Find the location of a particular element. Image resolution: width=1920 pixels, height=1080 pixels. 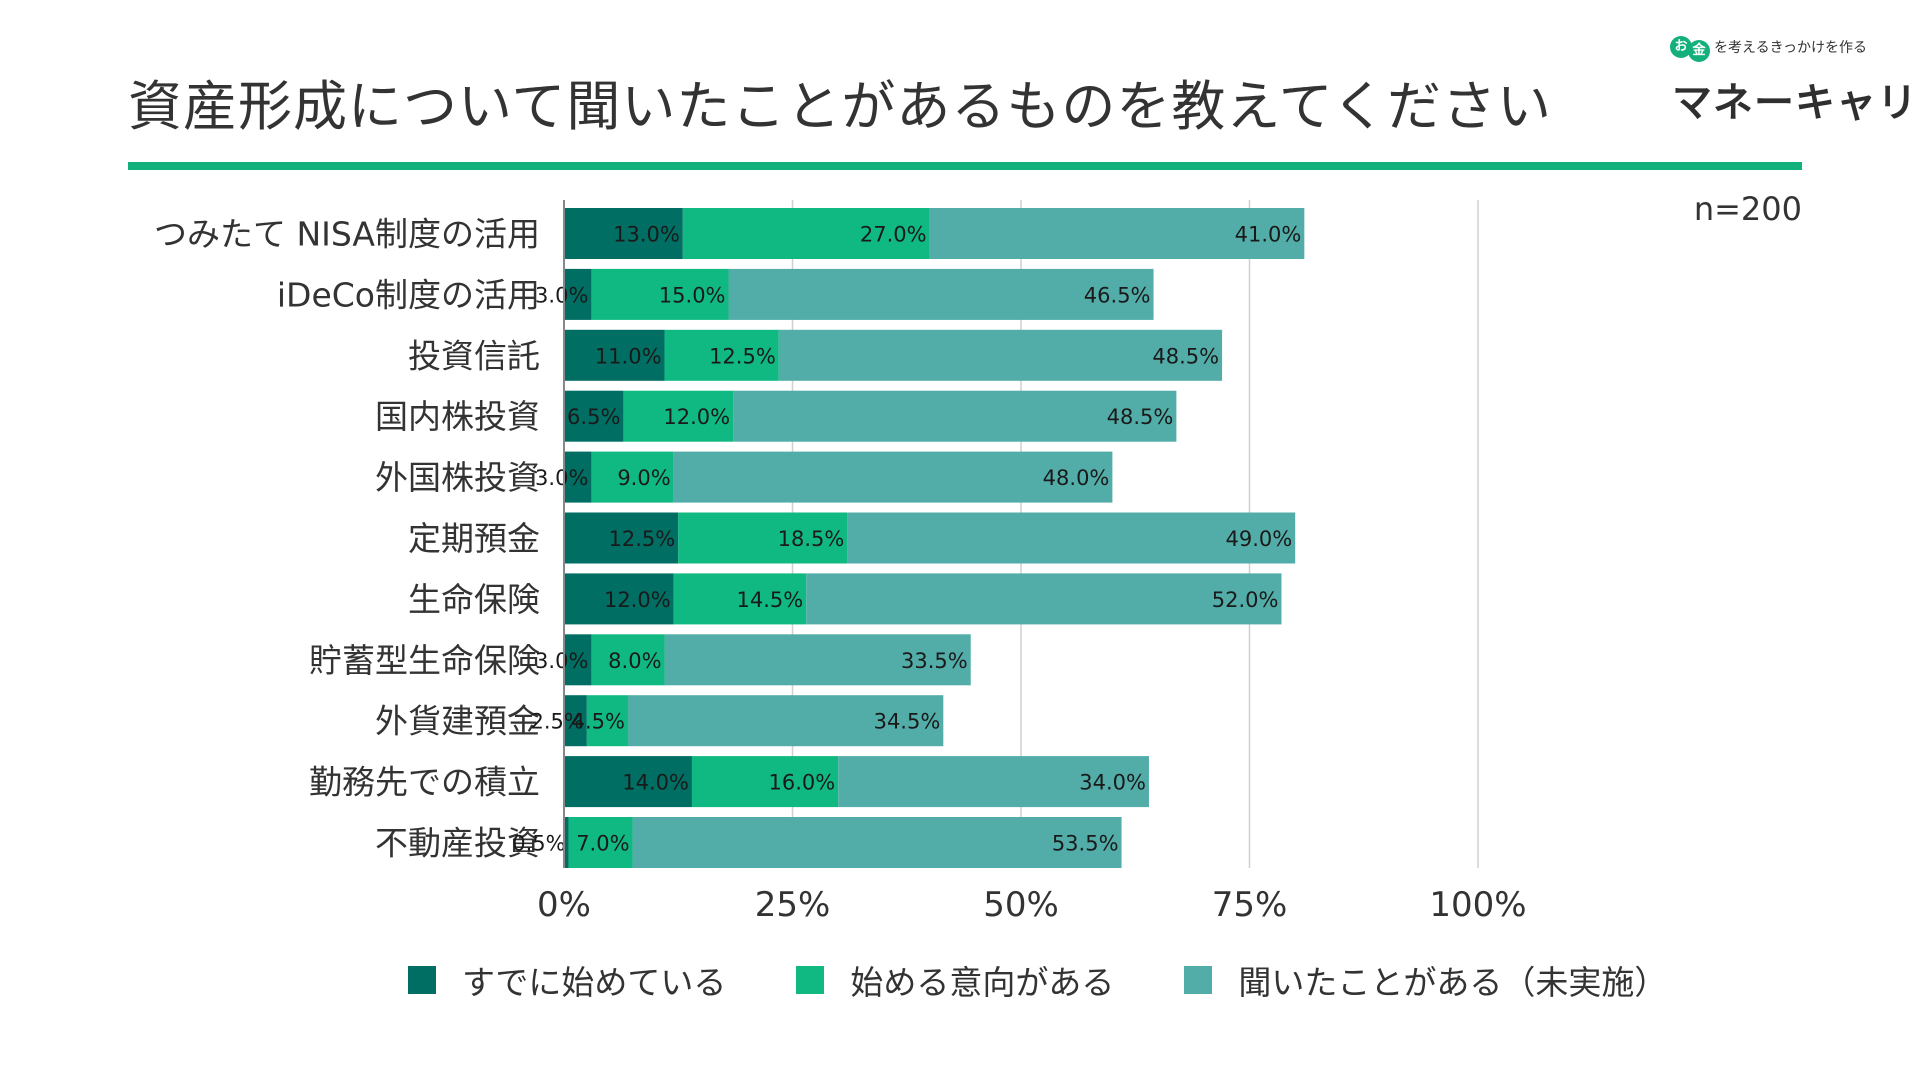

x-tick-label: 100% is located at coordinates (1477, 905).